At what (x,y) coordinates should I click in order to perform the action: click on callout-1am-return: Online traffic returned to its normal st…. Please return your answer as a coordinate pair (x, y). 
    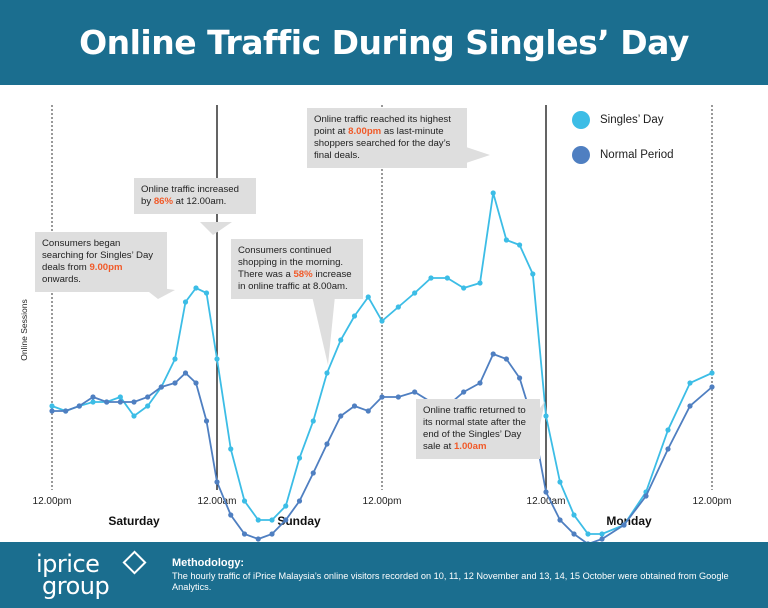
    Looking at the image, I should click on (478, 429).